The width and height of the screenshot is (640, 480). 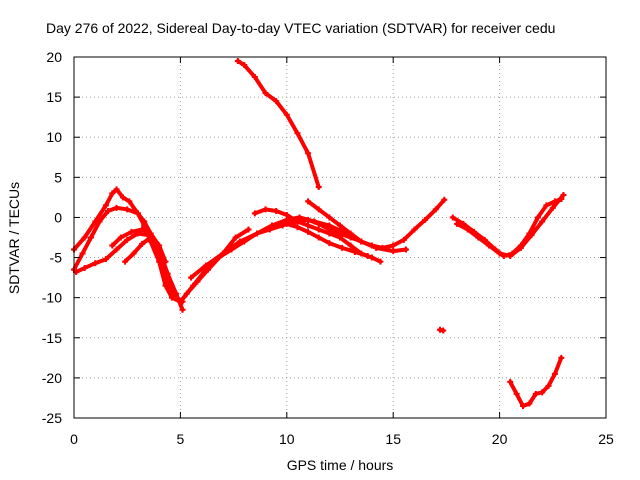 I want to click on series-track-b, so click(x=128, y=254).